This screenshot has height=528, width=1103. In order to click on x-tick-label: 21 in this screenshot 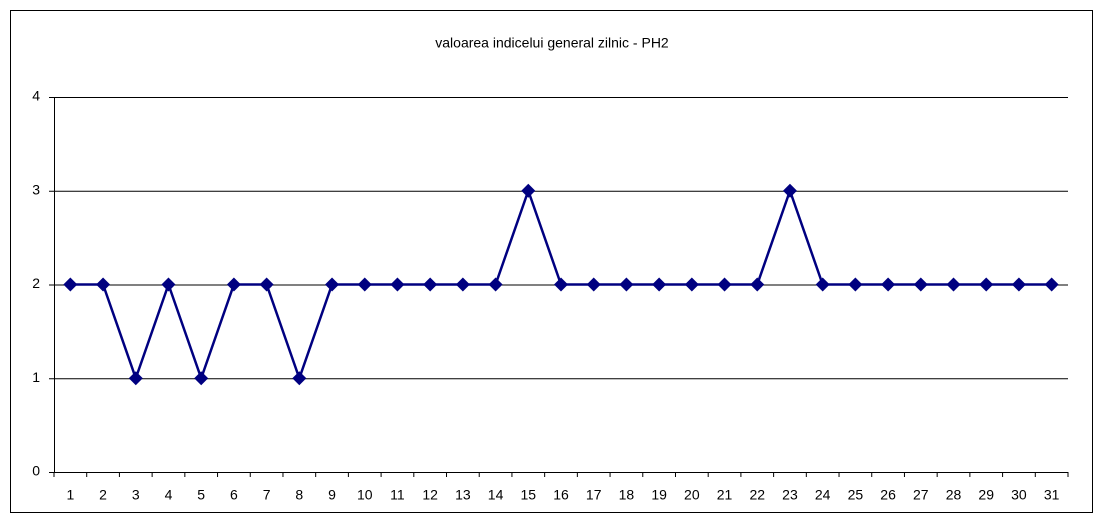, I will do `click(725, 495)`.